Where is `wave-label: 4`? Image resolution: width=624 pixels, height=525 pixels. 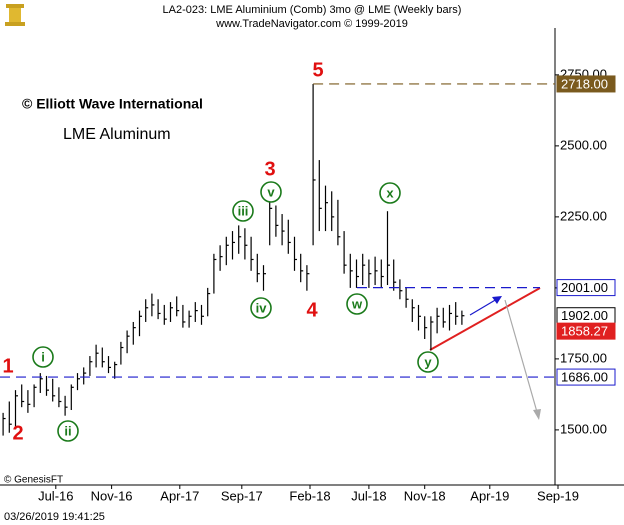
wave-label: 4 is located at coordinates (312, 310).